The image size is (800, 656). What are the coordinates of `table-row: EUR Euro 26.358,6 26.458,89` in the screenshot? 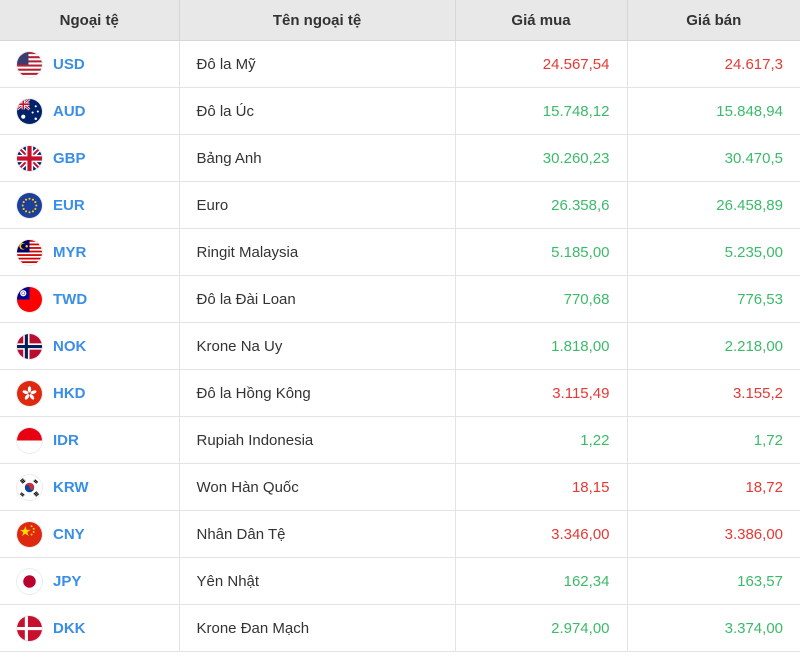 It's located at (400, 205).